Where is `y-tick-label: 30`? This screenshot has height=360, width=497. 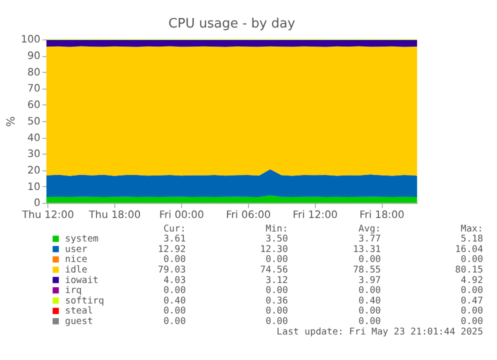 y-tick-label: 30 is located at coordinates (33, 154).